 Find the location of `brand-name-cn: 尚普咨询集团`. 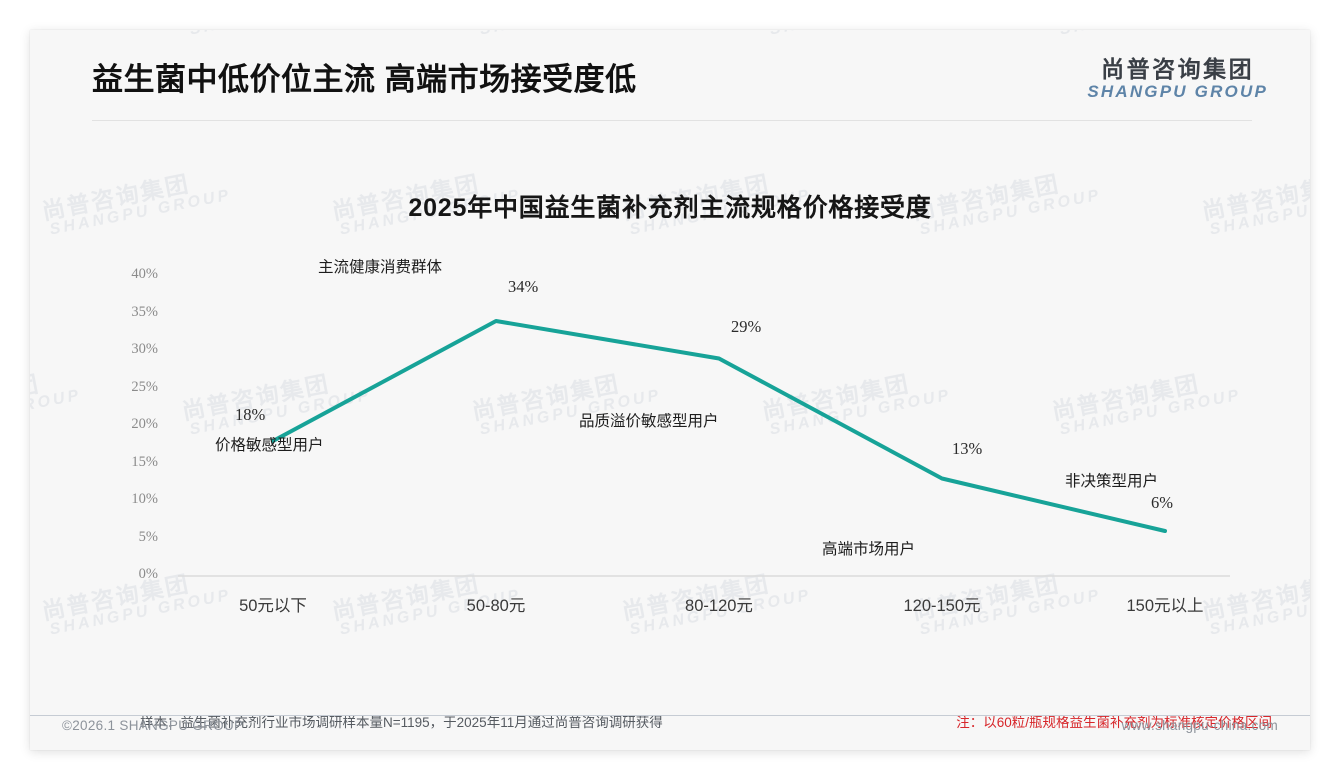

brand-name-cn: 尚普咨询集团 is located at coordinates (1178, 69).